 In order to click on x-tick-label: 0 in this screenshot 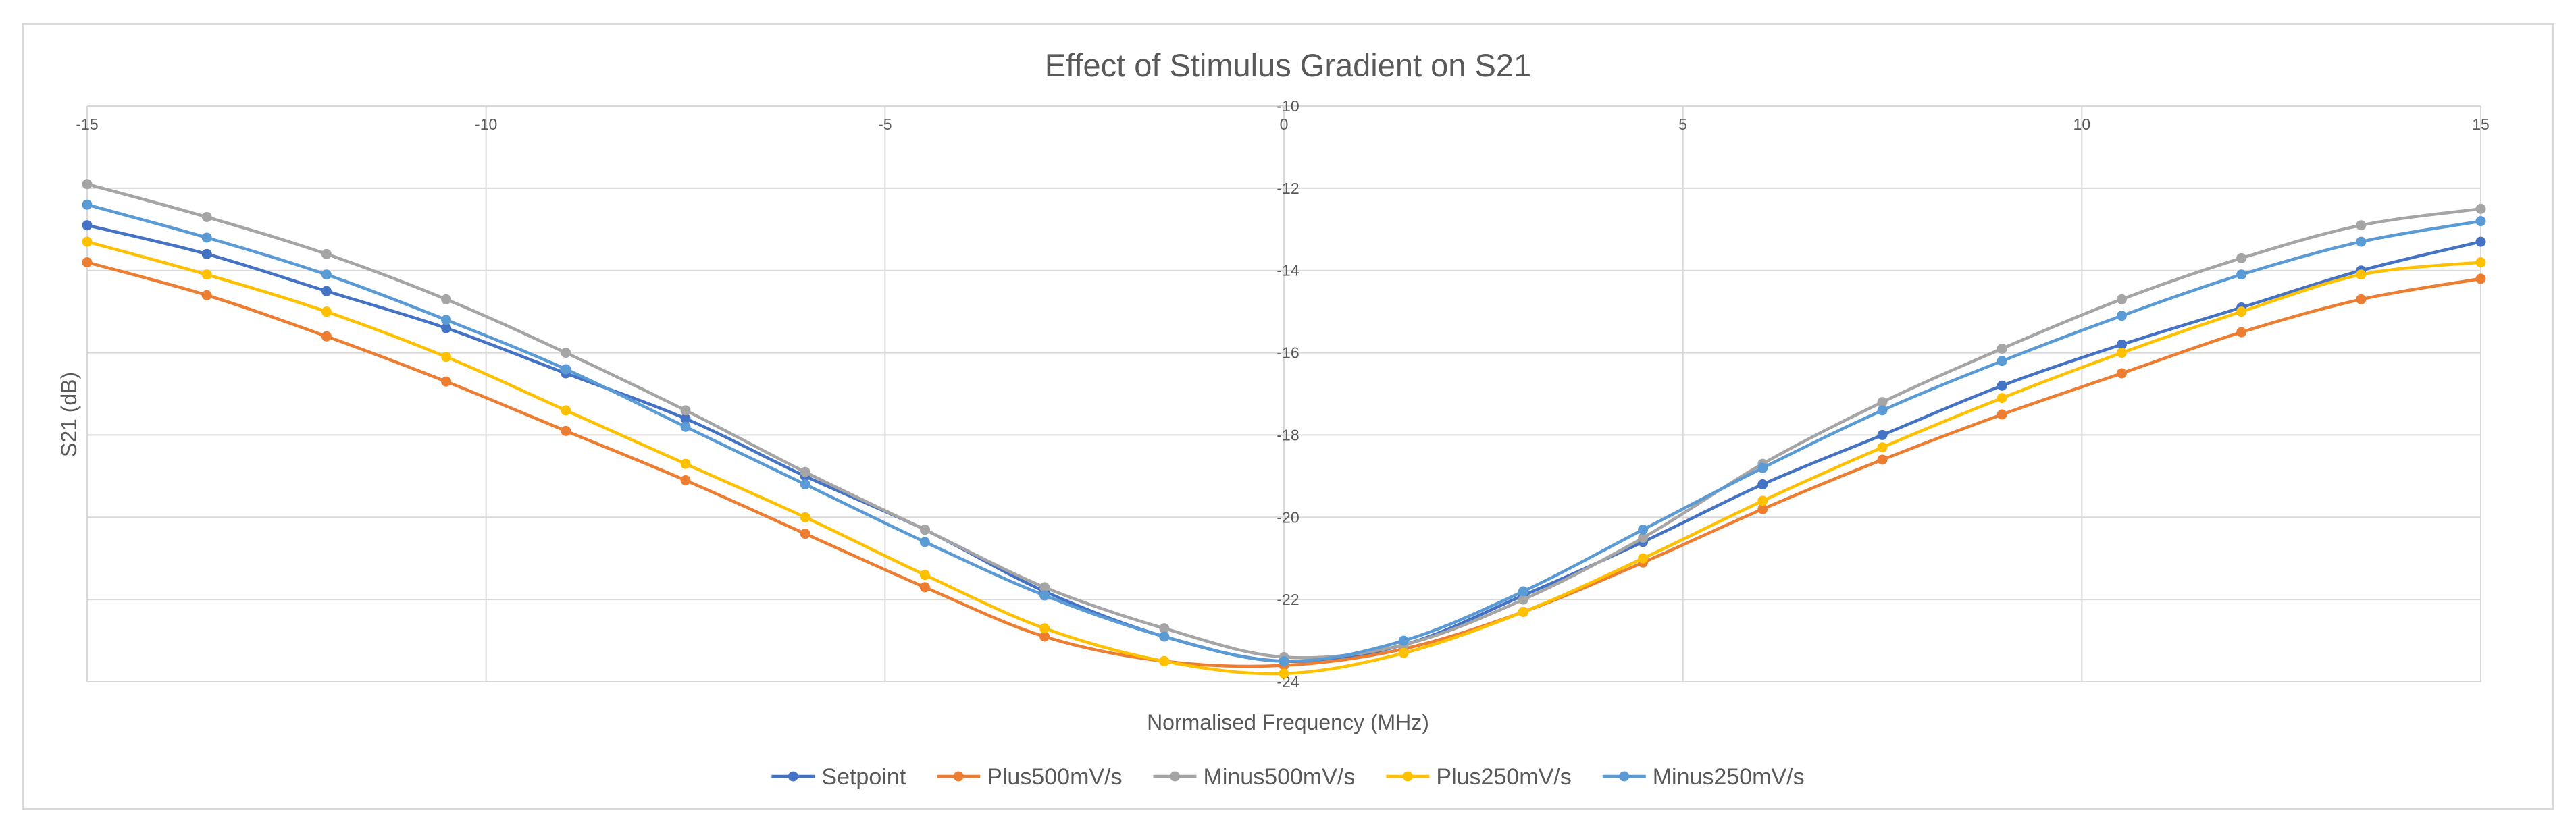, I will do `click(1284, 124)`.